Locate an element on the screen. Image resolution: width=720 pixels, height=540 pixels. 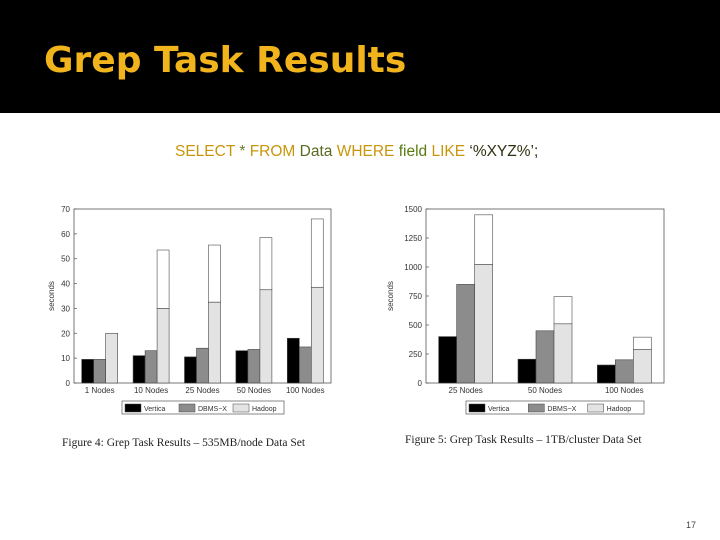
y-tick-label: 60 is located at coordinates (65, 234).